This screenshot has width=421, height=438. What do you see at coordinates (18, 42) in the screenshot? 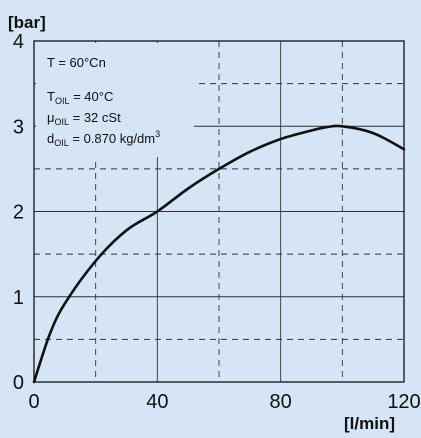
I see `y-tick-label: 4` at bounding box center [18, 42].